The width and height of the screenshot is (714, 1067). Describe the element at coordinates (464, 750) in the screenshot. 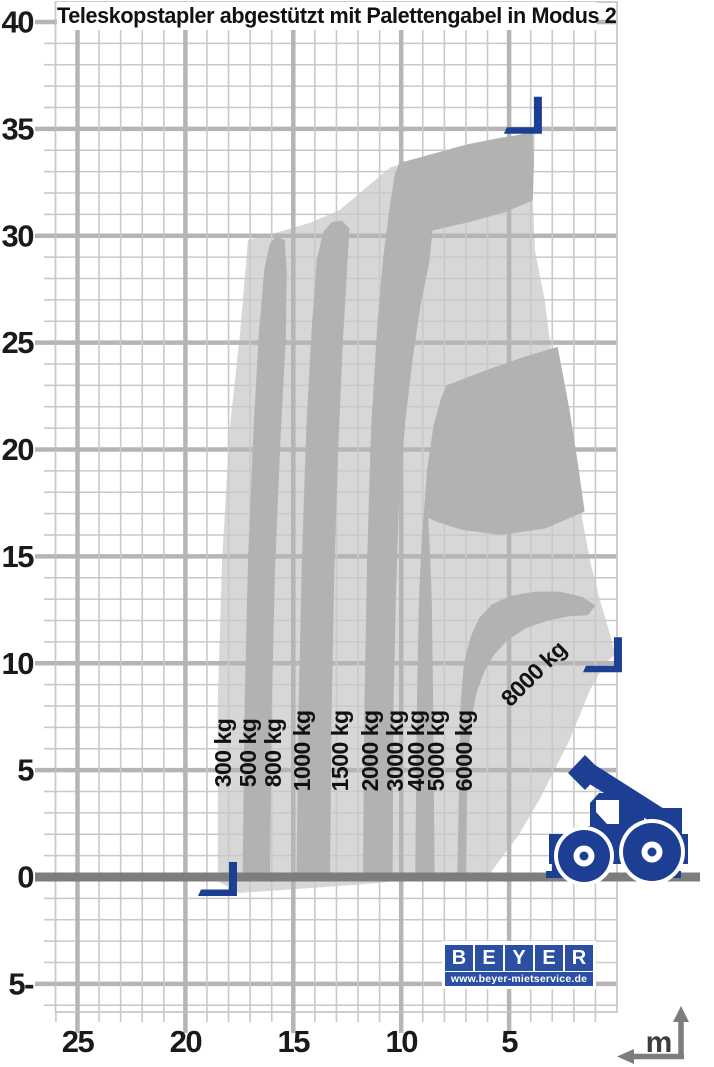

I see `svg-text: 6000 kg` at that location.